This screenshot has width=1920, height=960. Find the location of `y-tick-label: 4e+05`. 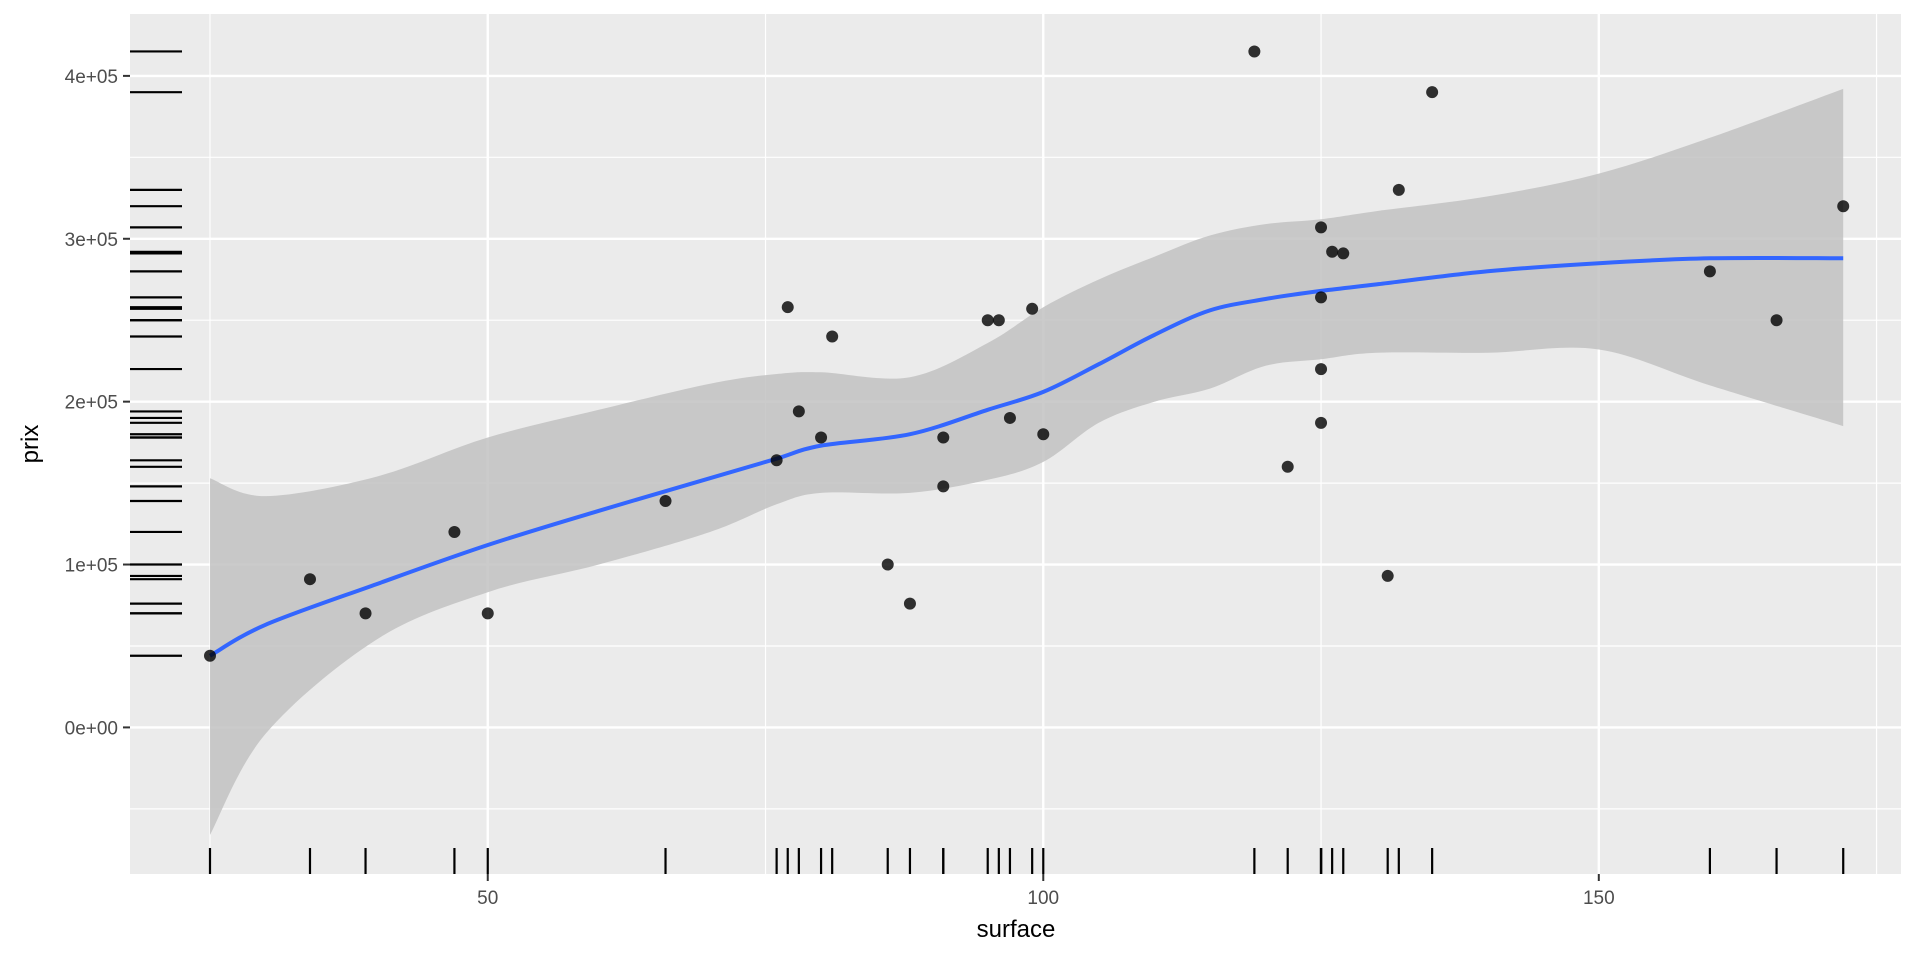

y-tick-label: 4e+05 is located at coordinates (91, 77).